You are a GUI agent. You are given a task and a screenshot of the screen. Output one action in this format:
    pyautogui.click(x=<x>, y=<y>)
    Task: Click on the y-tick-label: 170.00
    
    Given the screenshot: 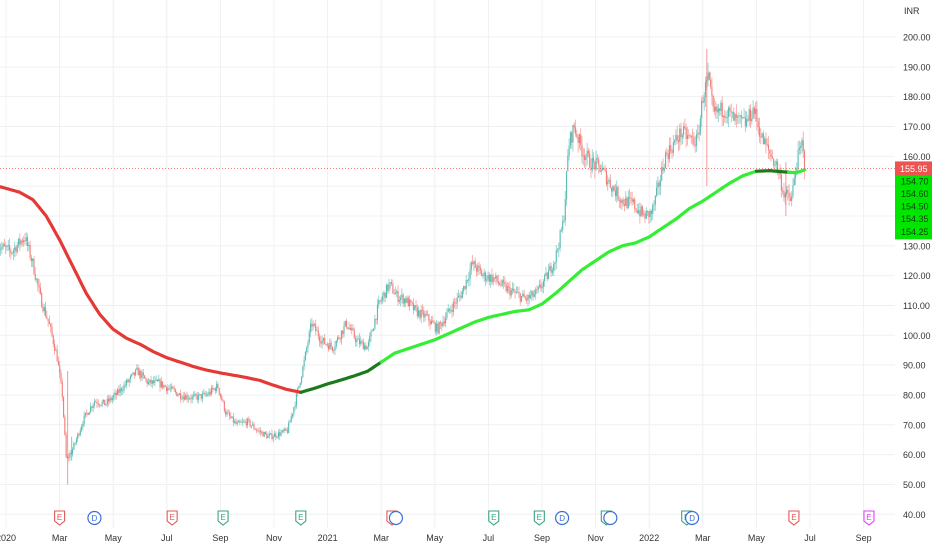 What is the action you would take?
    pyautogui.click(x=917, y=127)
    